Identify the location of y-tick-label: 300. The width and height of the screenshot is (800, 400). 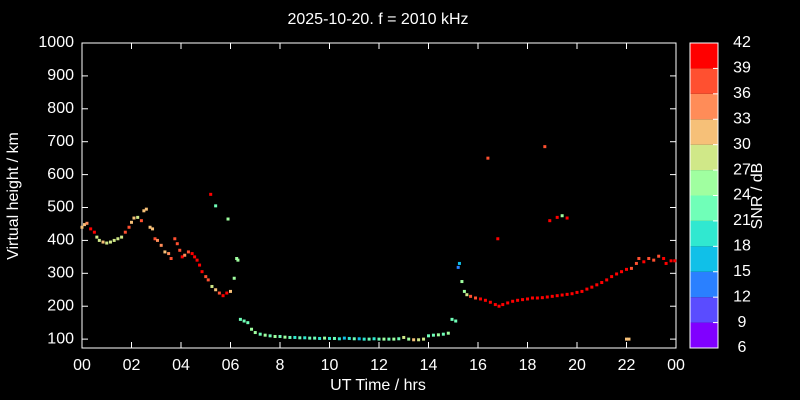
(60, 273).